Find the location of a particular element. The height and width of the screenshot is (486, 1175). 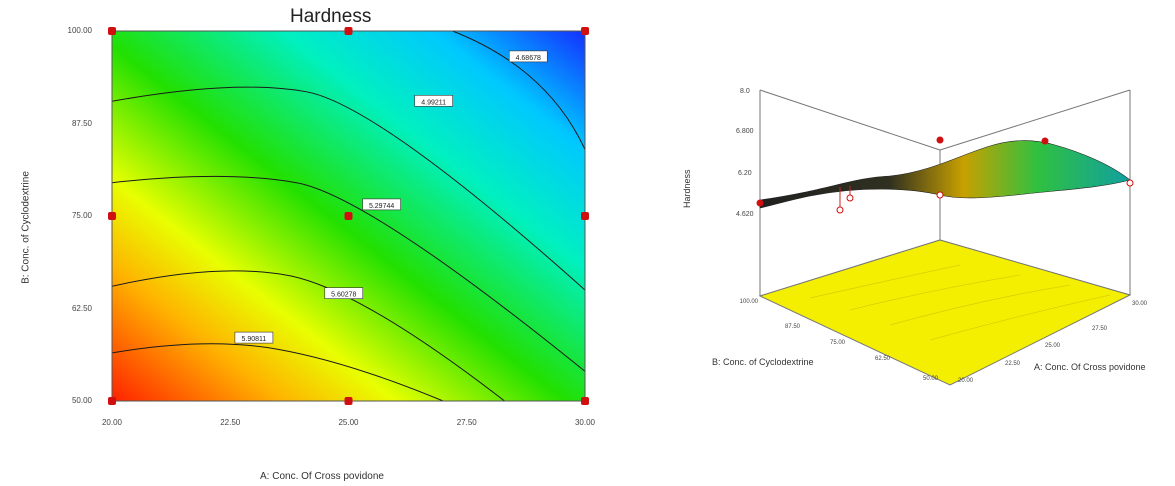

contour-label: 5.90811 is located at coordinates (254, 339).